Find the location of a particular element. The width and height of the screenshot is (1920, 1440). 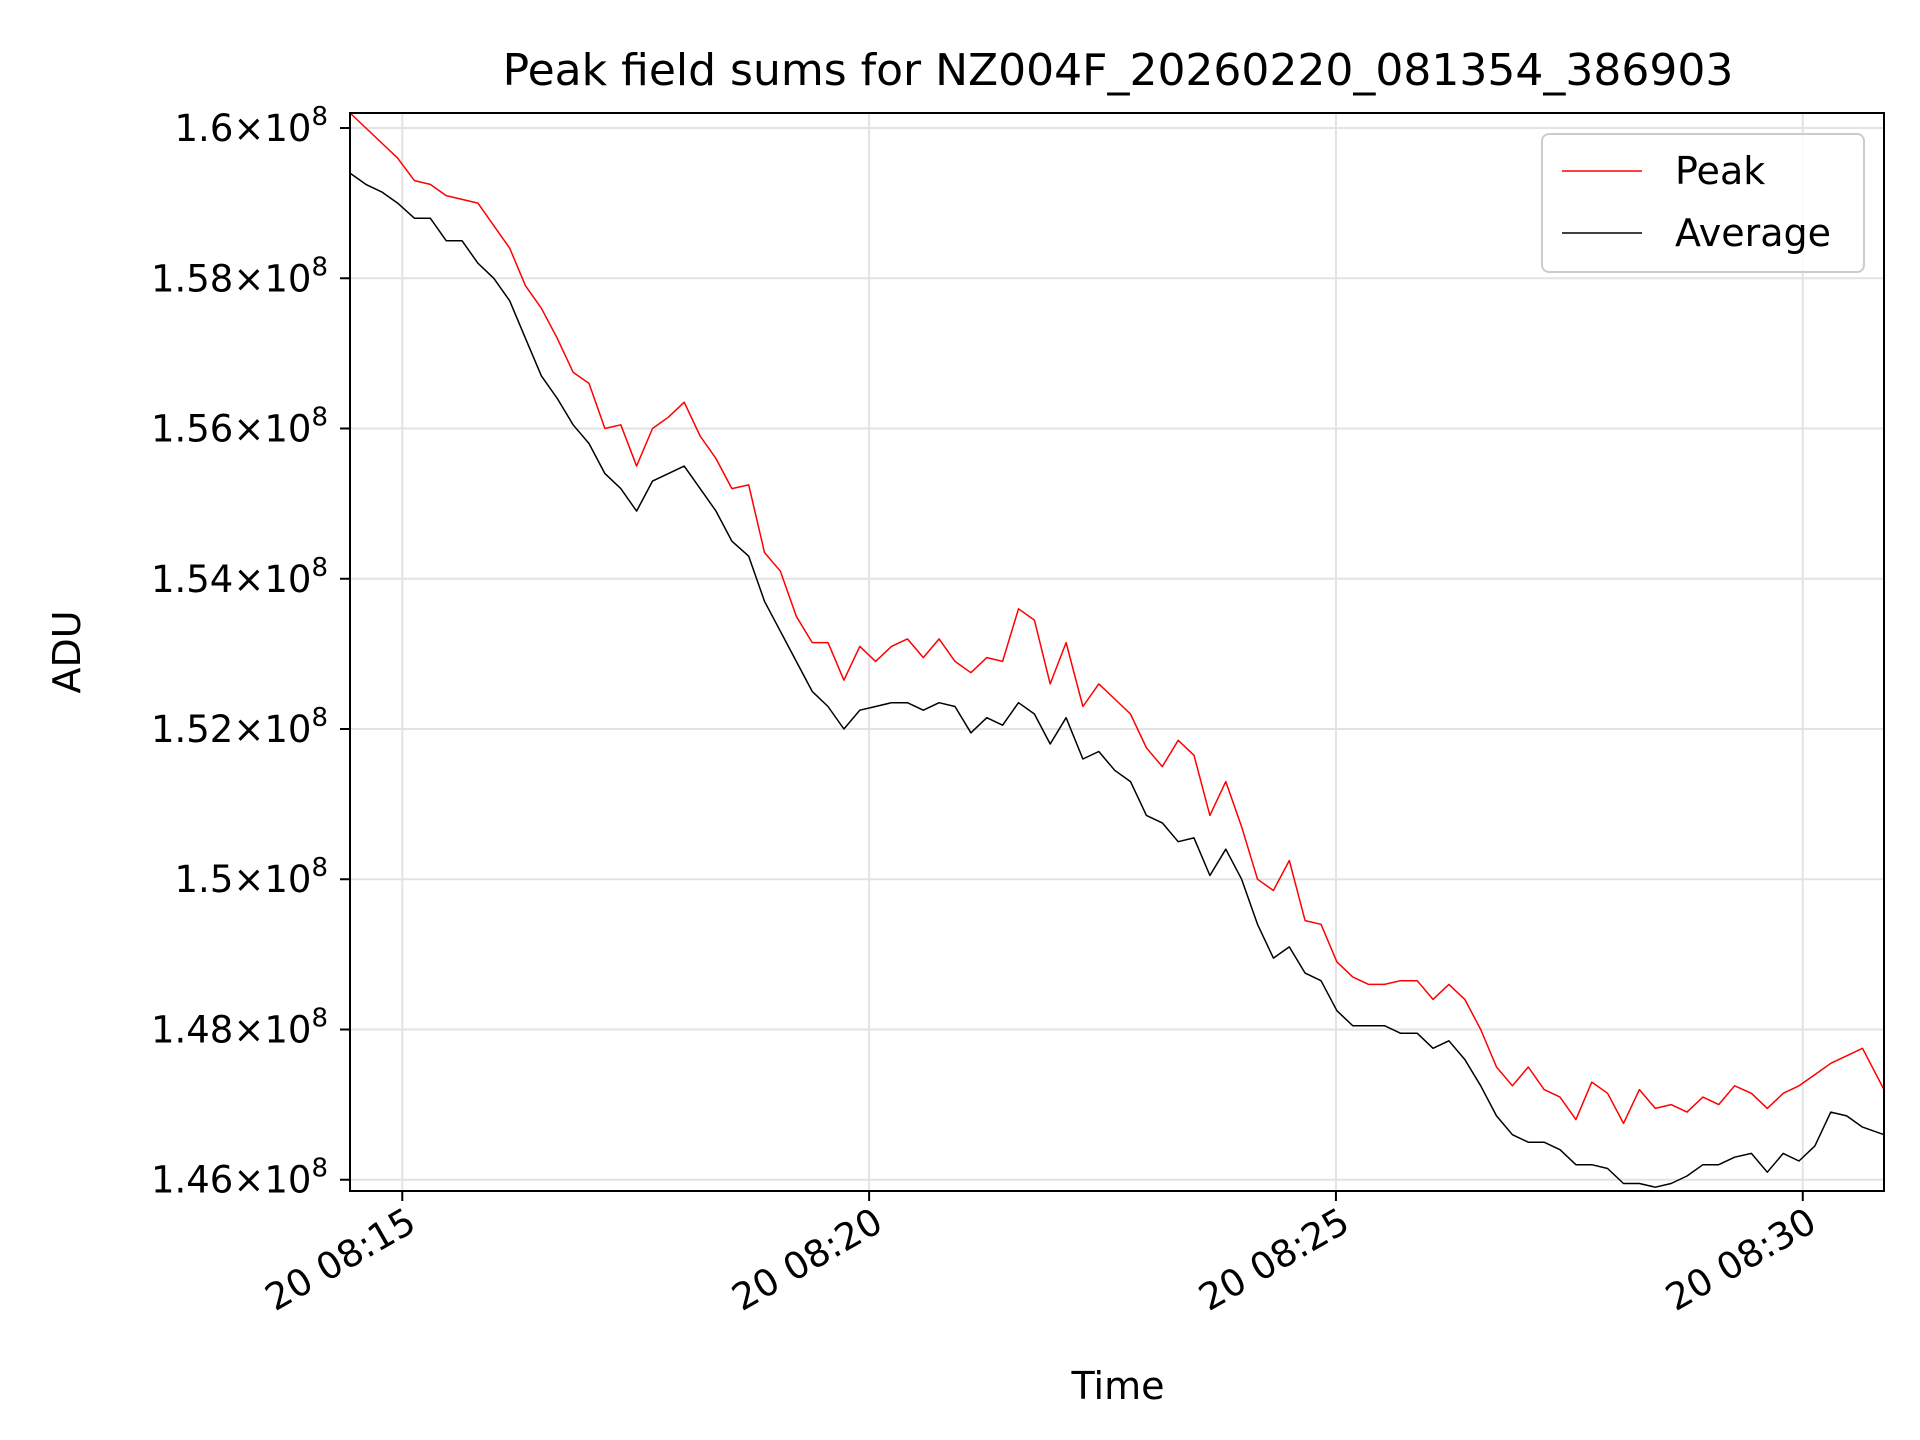

y-tick-label: 1.56×108 is located at coordinates (239, 427).